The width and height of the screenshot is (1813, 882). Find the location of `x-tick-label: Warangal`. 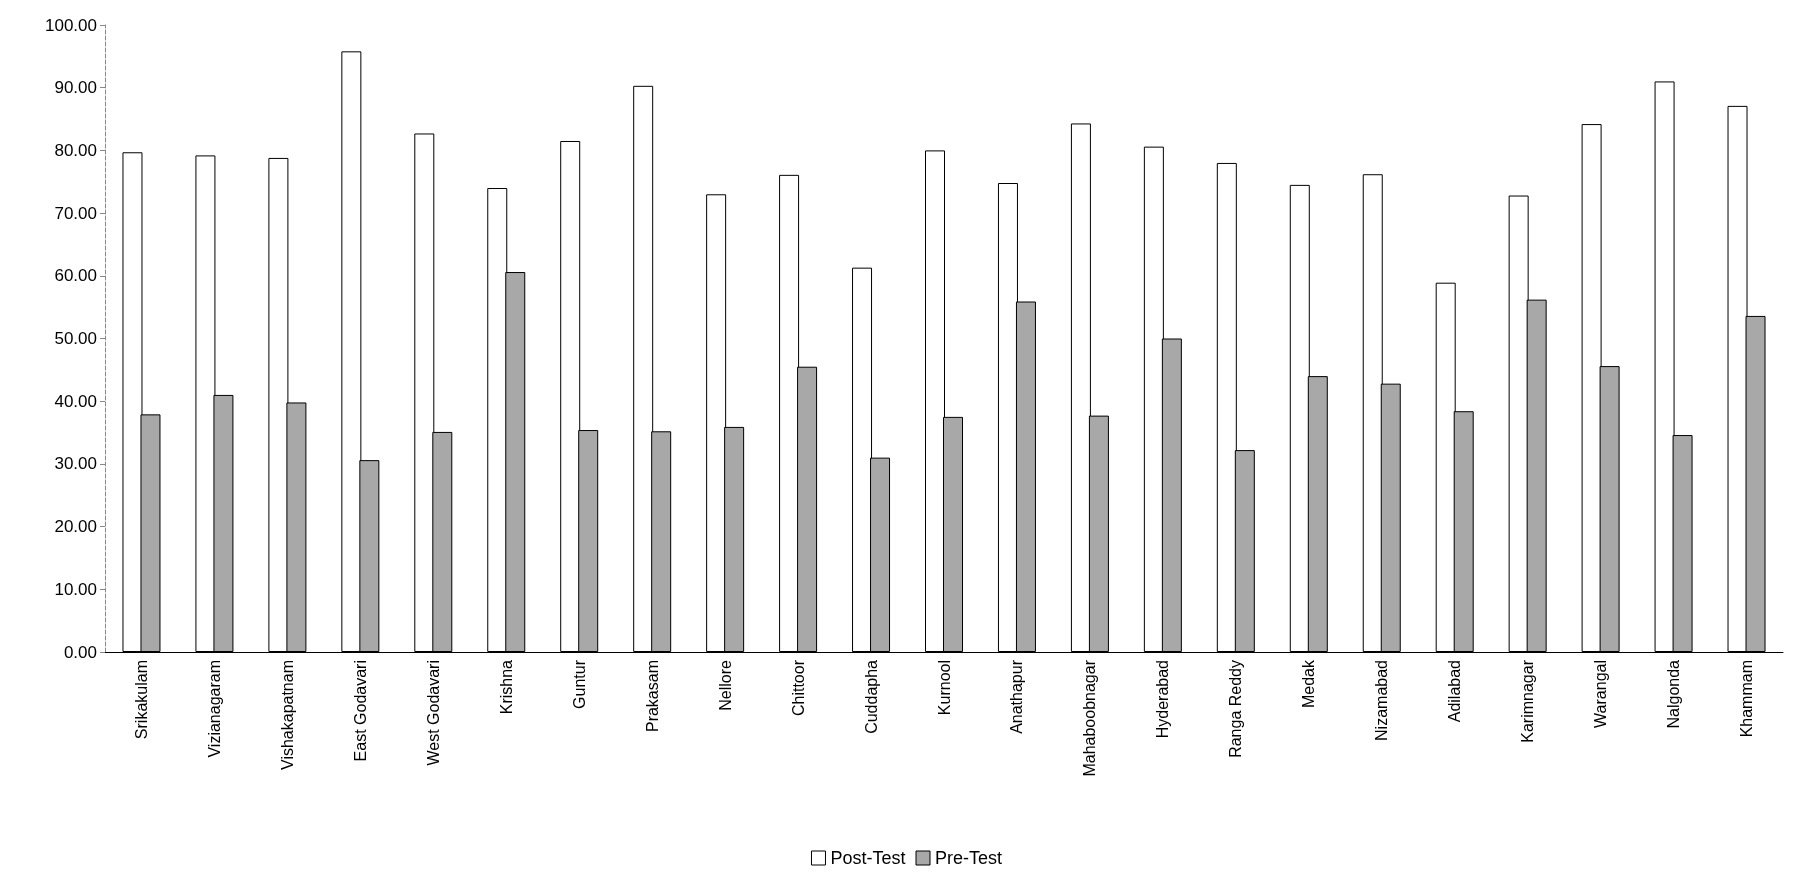

x-tick-label: Warangal is located at coordinates (1601, 694).